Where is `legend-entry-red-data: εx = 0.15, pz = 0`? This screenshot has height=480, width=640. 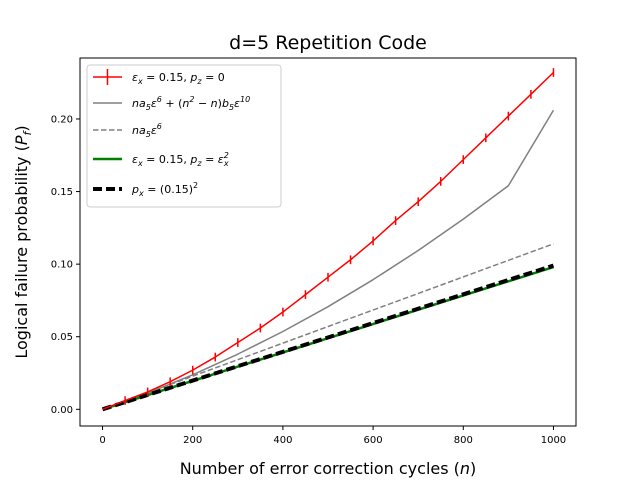 legend-entry-red-data: εx = 0.15, pz = 0 is located at coordinates (159, 77).